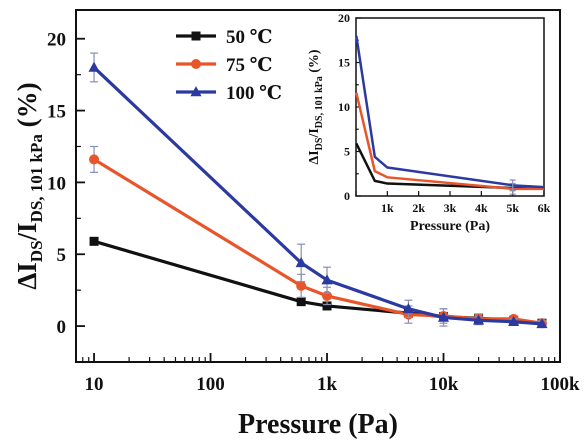 The width and height of the screenshot is (588, 443). What do you see at coordinates (318, 424) in the screenshot?
I see `main-x-axis-label: Pressure (Pa)` at bounding box center [318, 424].